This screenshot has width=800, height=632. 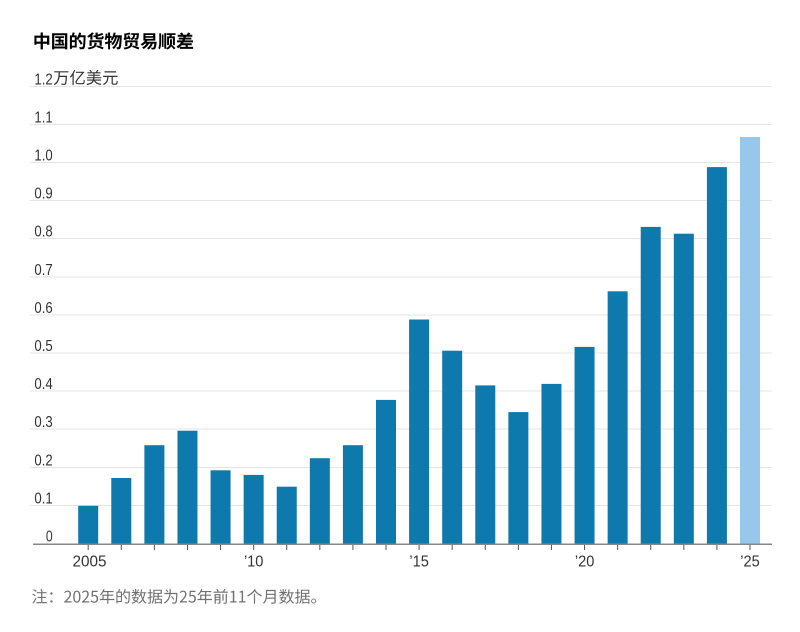 What do you see at coordinates (49, 537) in the screenshot?
I see `svg-text: 0` at bounding box center [49, 537].